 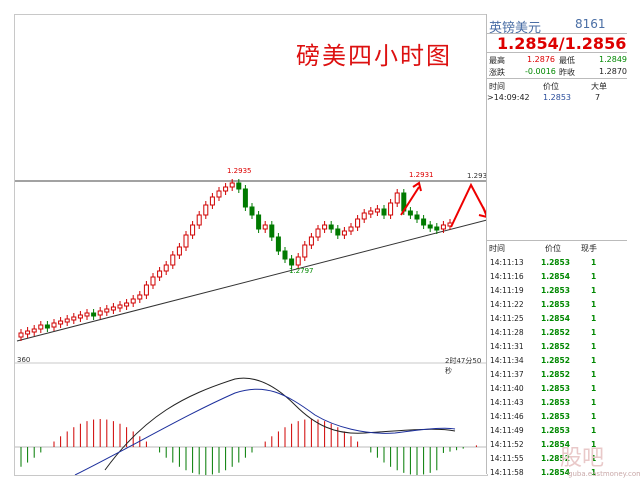 I want to click on trade-price: 1.2852, so click(x=555, y=346).